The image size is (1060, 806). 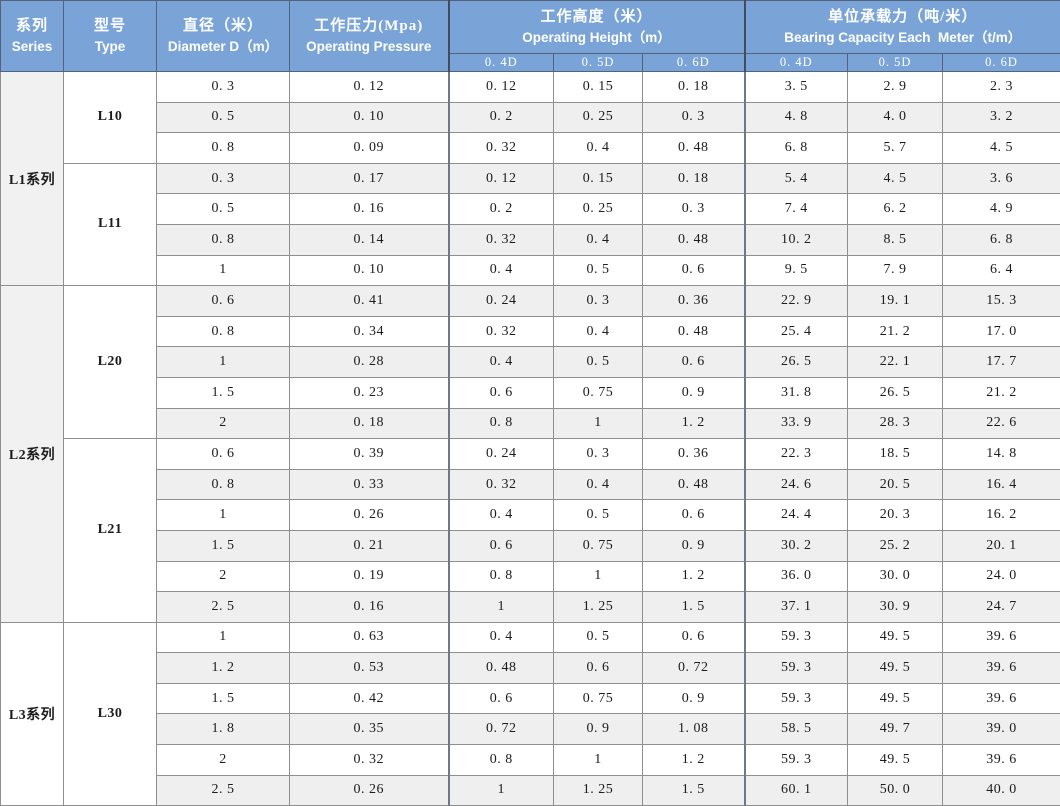 I want to click on value-cell: 16. 4, so click(x=1001, y=484).